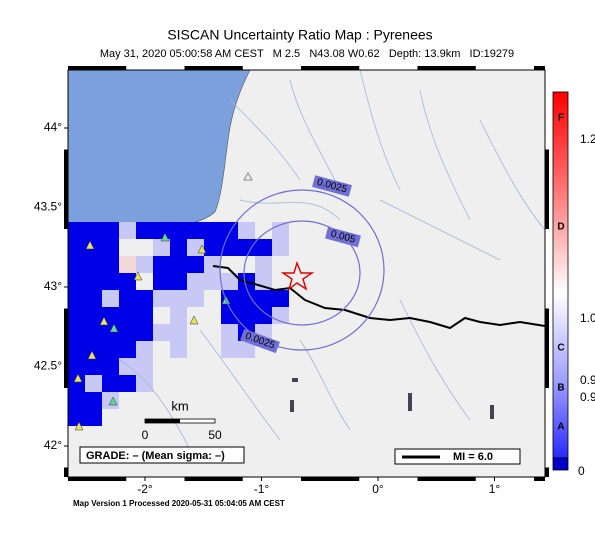 The image size is (595, 543). I want to click on colorbar-min, so click(560, 464).